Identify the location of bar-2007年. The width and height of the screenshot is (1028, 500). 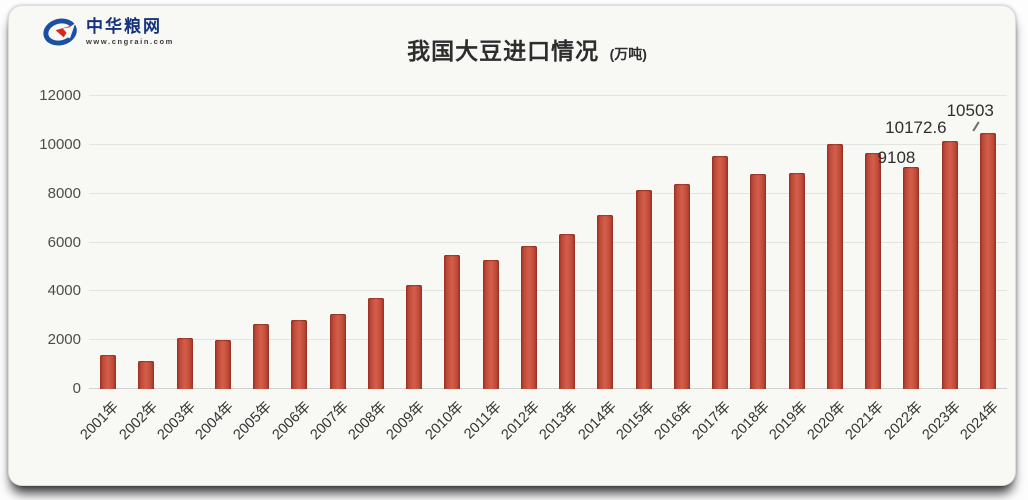
(337, 351).